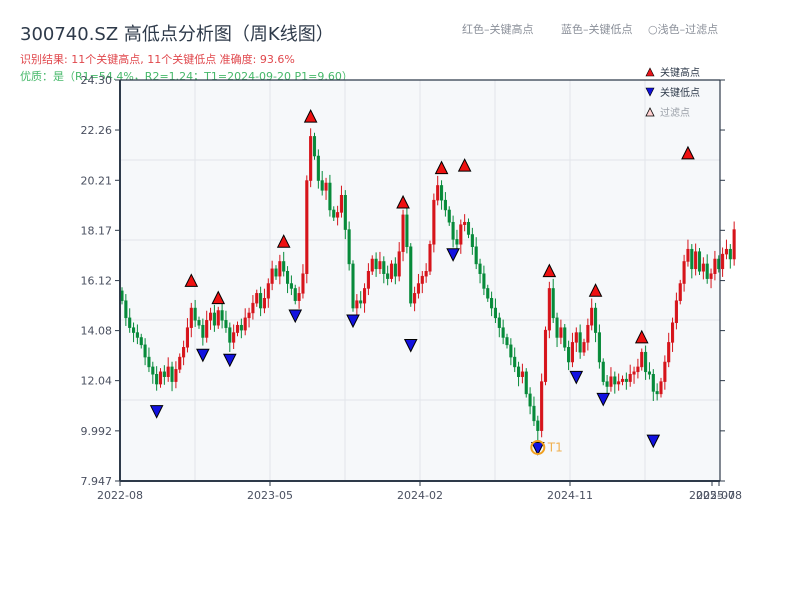 Image resolution: width=800 pixels, height=600 pixels. What do you see at coordinates (546, 447) in the screenshot?
I see `t1-annotation: T1` at bounding box center [546, 447].